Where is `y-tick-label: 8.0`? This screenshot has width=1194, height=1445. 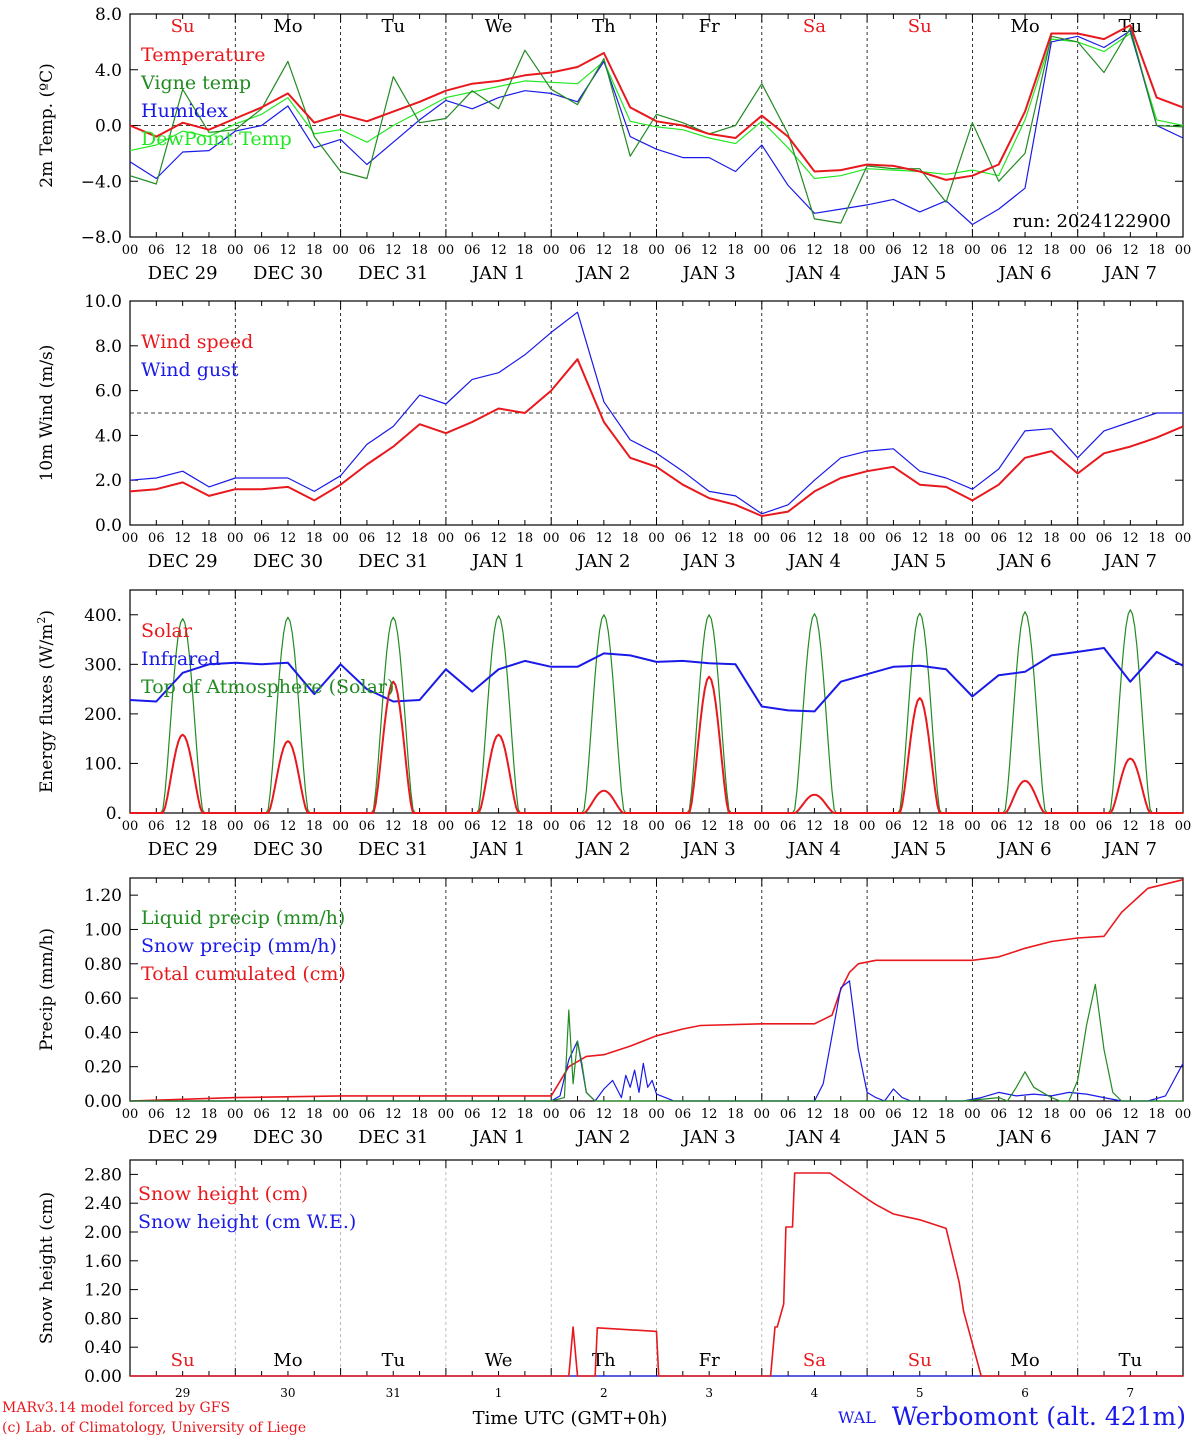 y-tick-label: 8.0 is located at coordinates (108, 347).